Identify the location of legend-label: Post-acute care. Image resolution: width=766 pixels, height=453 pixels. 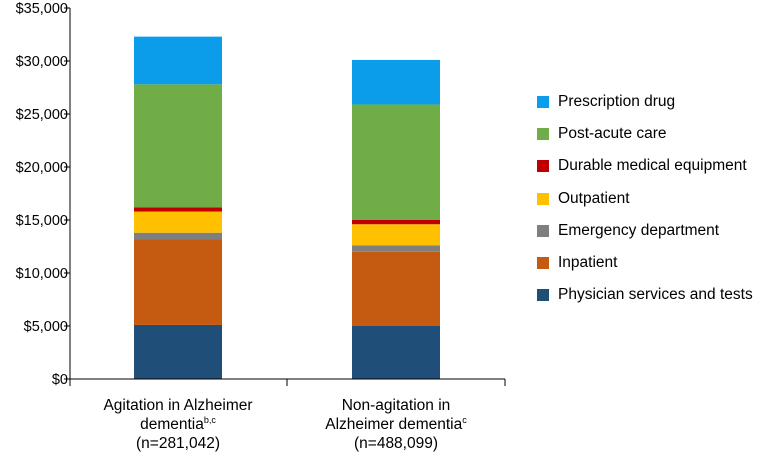
(612, 134).